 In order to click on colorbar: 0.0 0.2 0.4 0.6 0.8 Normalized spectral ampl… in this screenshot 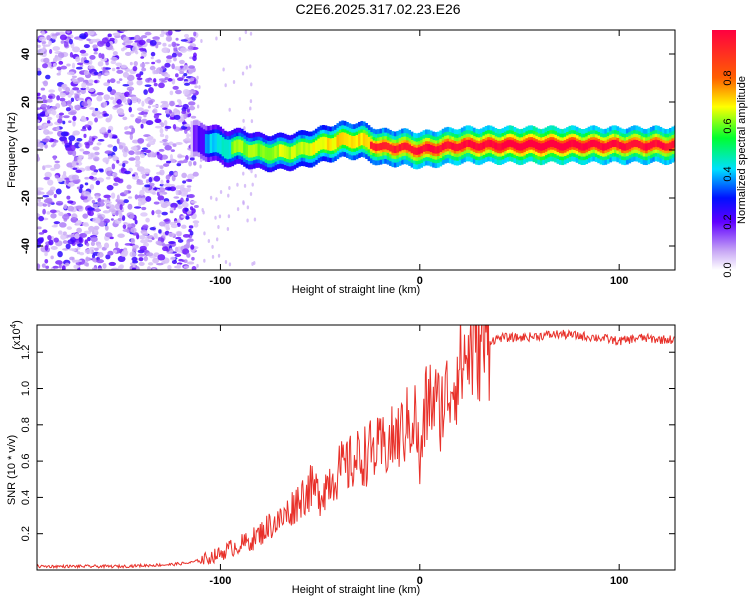, I will do `click(730, 154)`.